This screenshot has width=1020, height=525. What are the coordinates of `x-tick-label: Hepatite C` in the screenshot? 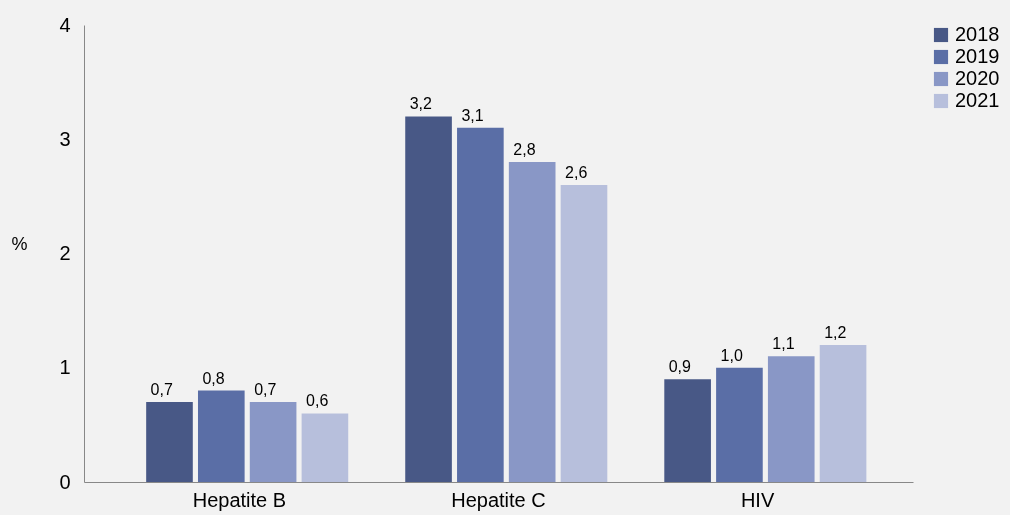 It's located at (498, 499).